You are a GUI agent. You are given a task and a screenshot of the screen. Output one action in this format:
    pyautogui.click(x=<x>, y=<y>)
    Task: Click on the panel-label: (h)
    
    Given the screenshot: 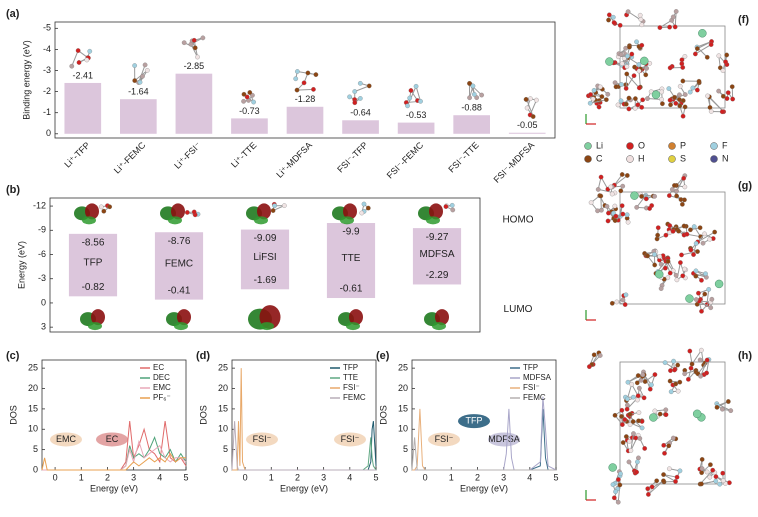 What is the action you would take?
    pyautogui.click(x=745, y=356)
    